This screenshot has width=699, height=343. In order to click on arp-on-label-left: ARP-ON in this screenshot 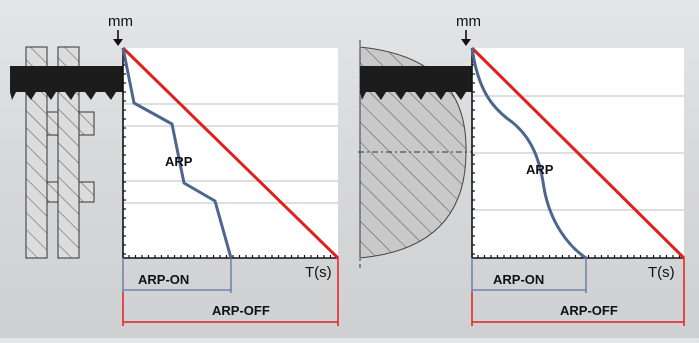, I will do `click(163, 279)`.